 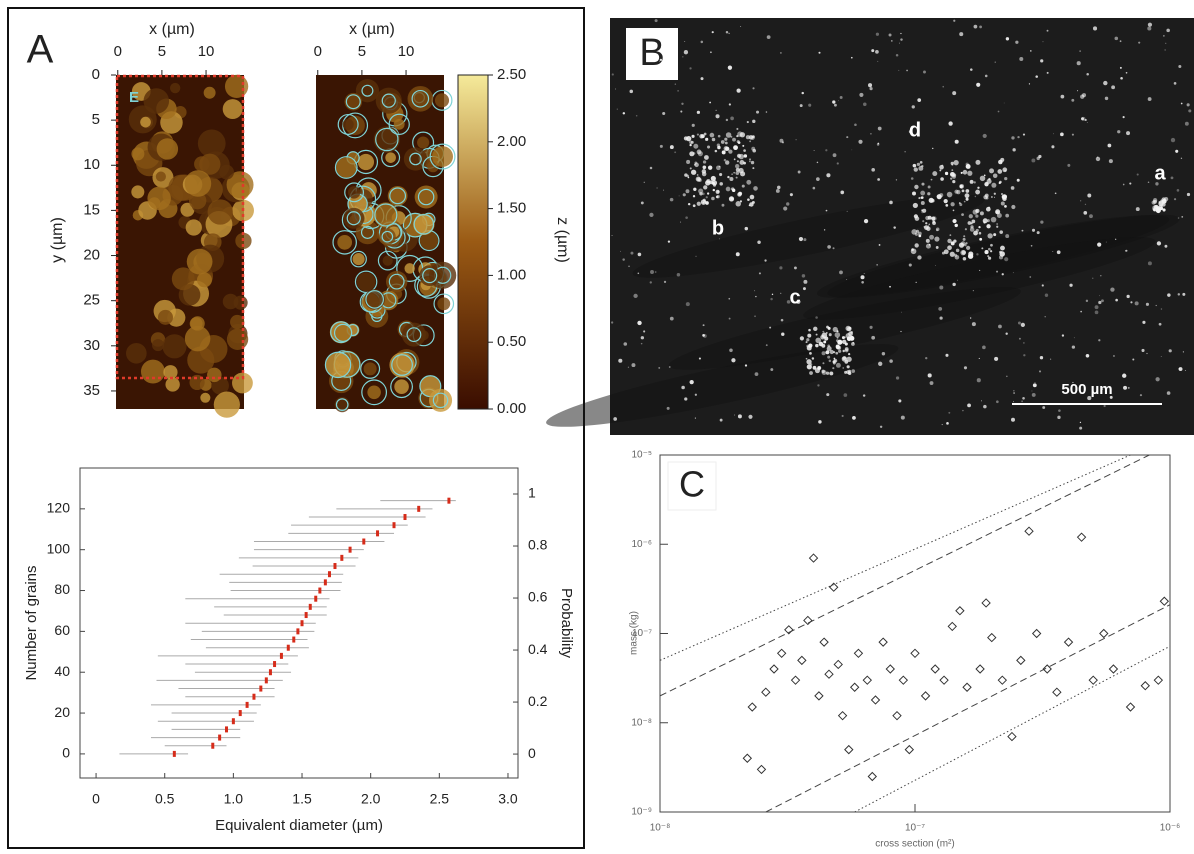 I want to click on y-tick-label: 10⁻⁷, so click(x=642, y=633).